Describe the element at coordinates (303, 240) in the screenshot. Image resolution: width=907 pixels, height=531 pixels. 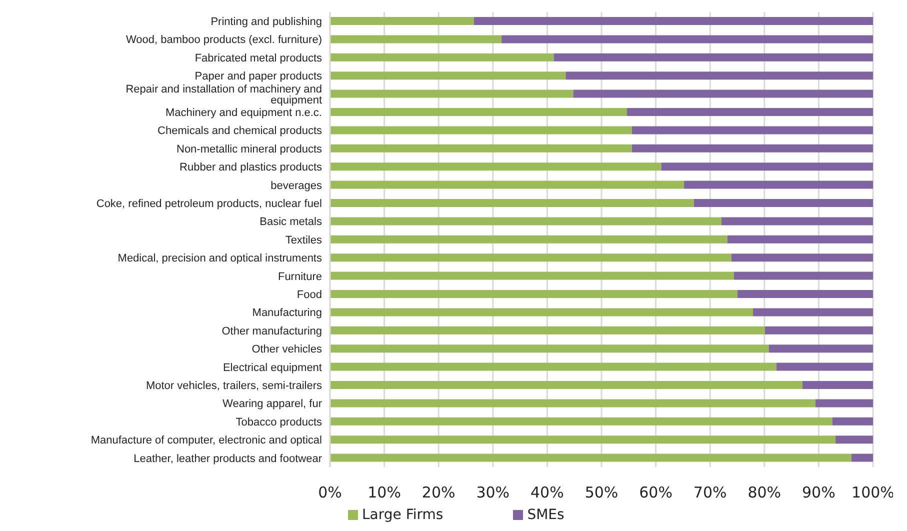
I see `y-tick-label: Textiles` at that location.